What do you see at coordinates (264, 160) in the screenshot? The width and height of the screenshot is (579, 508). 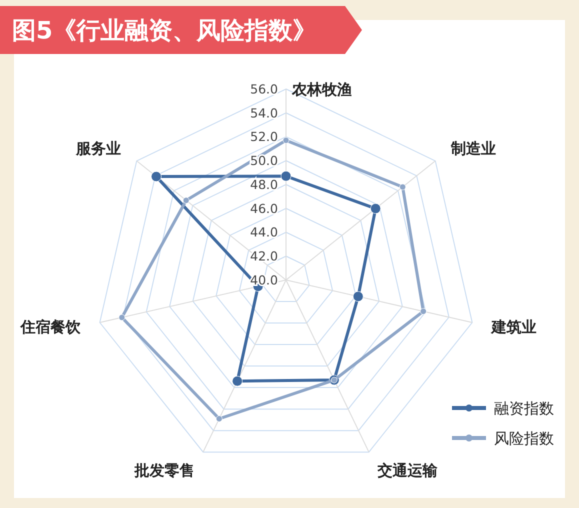 I see `y-tick-label: 50.0` at bounding box center [264, 160].